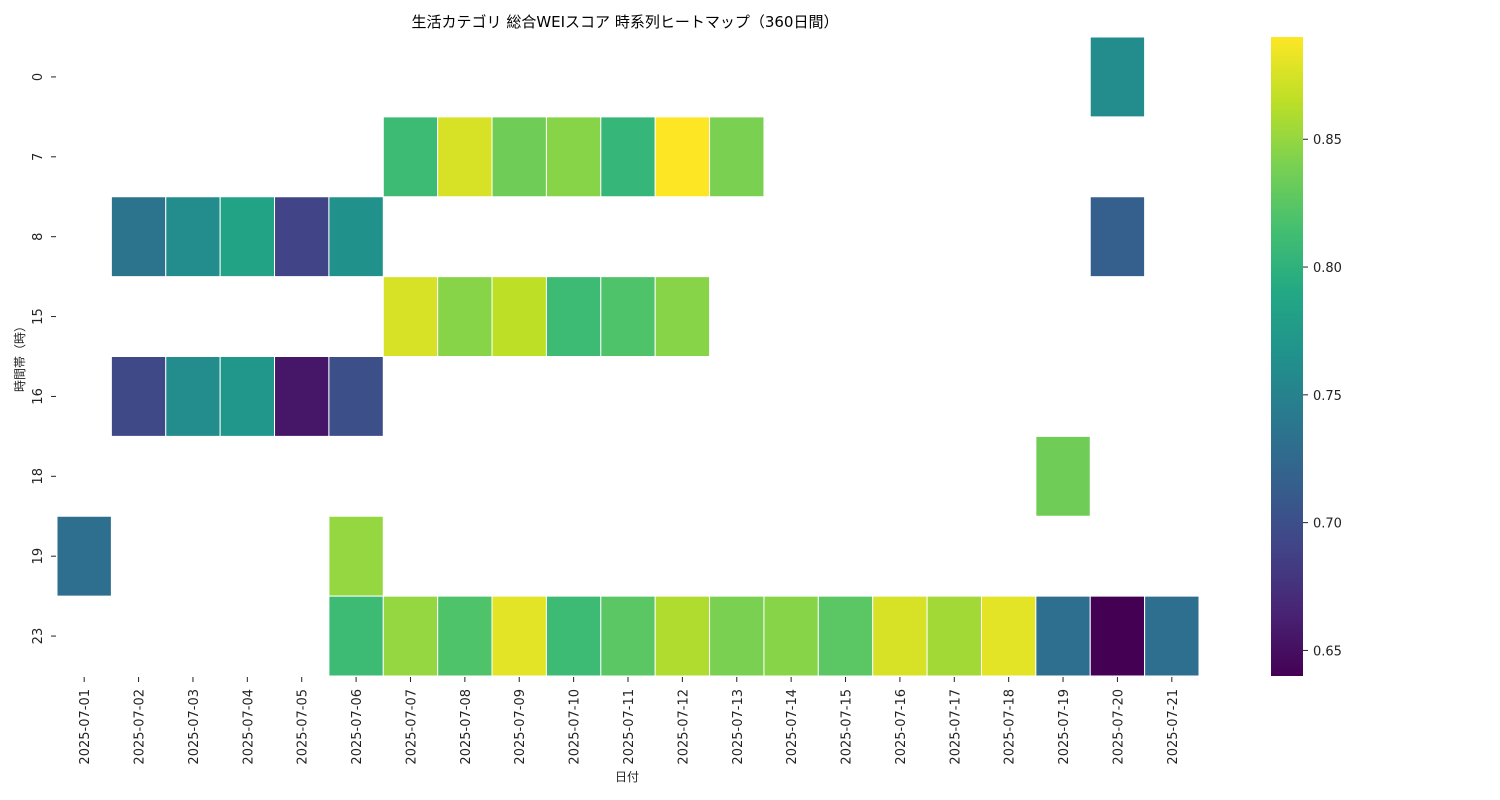  I want to click on y-tick-label: 19, so click(38, 556).